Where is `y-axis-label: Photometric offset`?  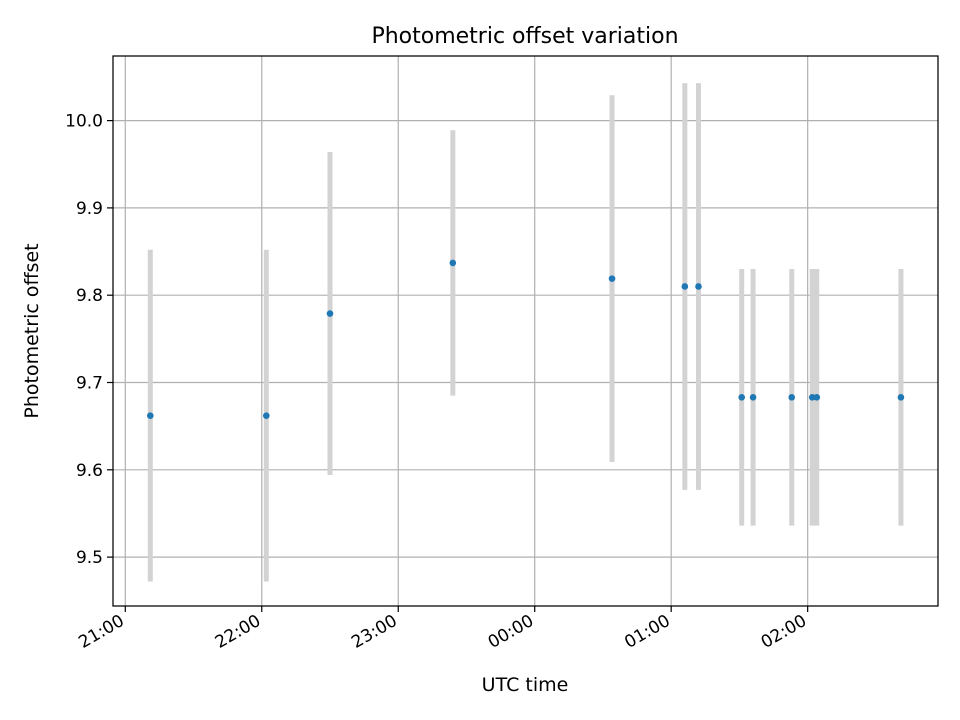
y-axis-label: Photometric offset is located at coordinates (32, 330).